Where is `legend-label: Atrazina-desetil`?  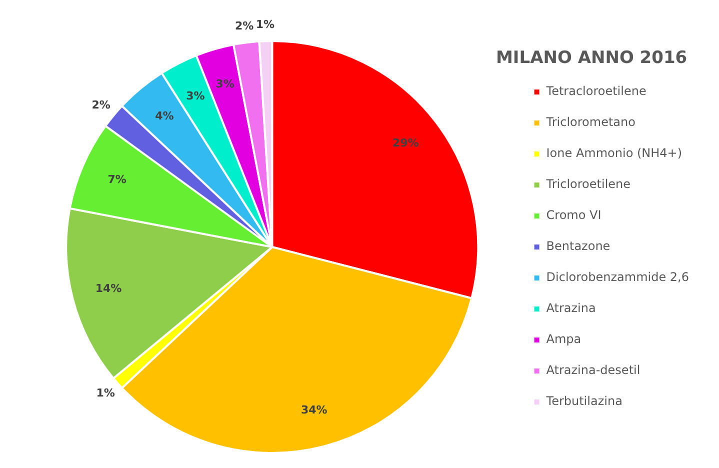
legend-label: Atrazina-desetil is located at coordinates (593, 370).